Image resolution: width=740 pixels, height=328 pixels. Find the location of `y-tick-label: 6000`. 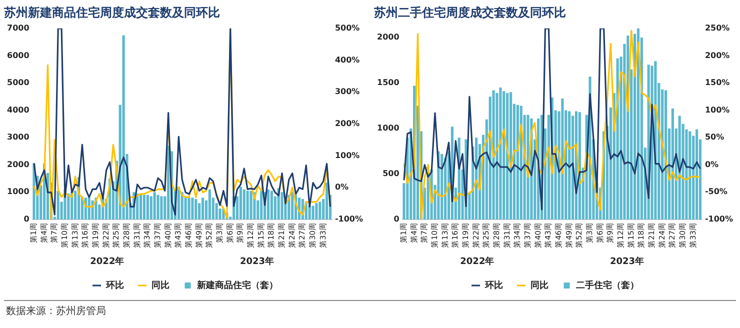

y-tick-label: 6000 is located at coordinates (18, 55).